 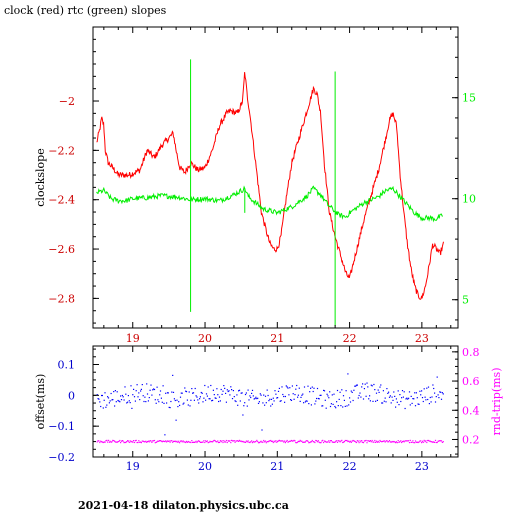 What do you see at coordinates (133, 466) in the screenshot?
I see `bottom-x-tick-label: 19` at bounding box center [133, 466].